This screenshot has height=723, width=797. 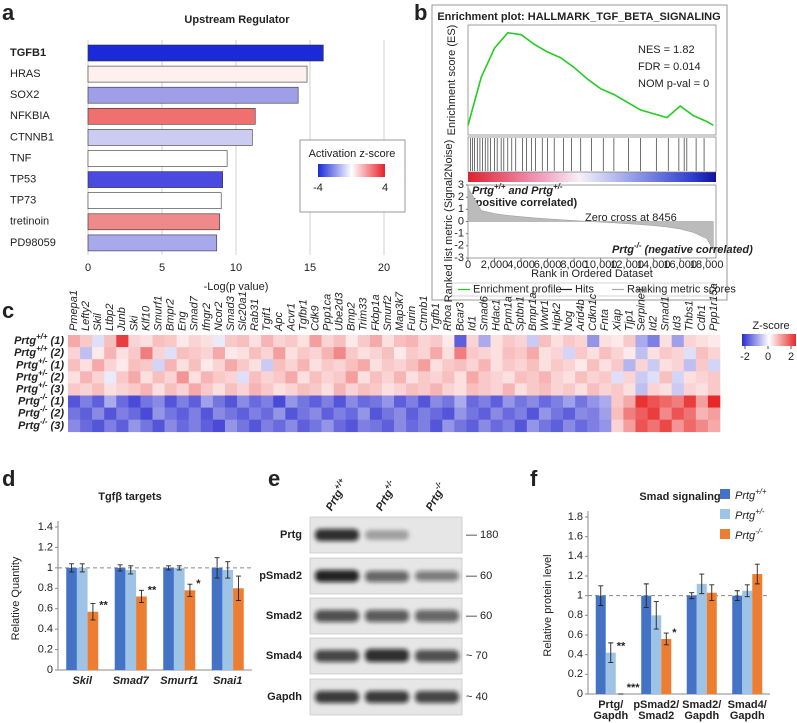 I want to click on legend-label-part: Prtg, so click(x=745, y=496).